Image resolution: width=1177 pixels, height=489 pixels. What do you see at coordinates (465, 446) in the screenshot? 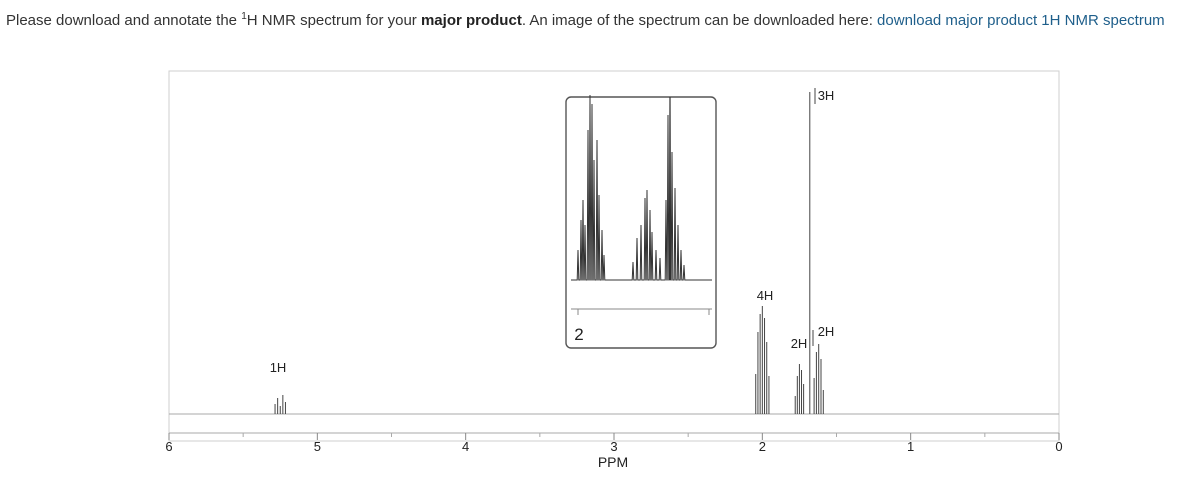
I see `x-tick-label: 4` at bounding box center [465, 446].